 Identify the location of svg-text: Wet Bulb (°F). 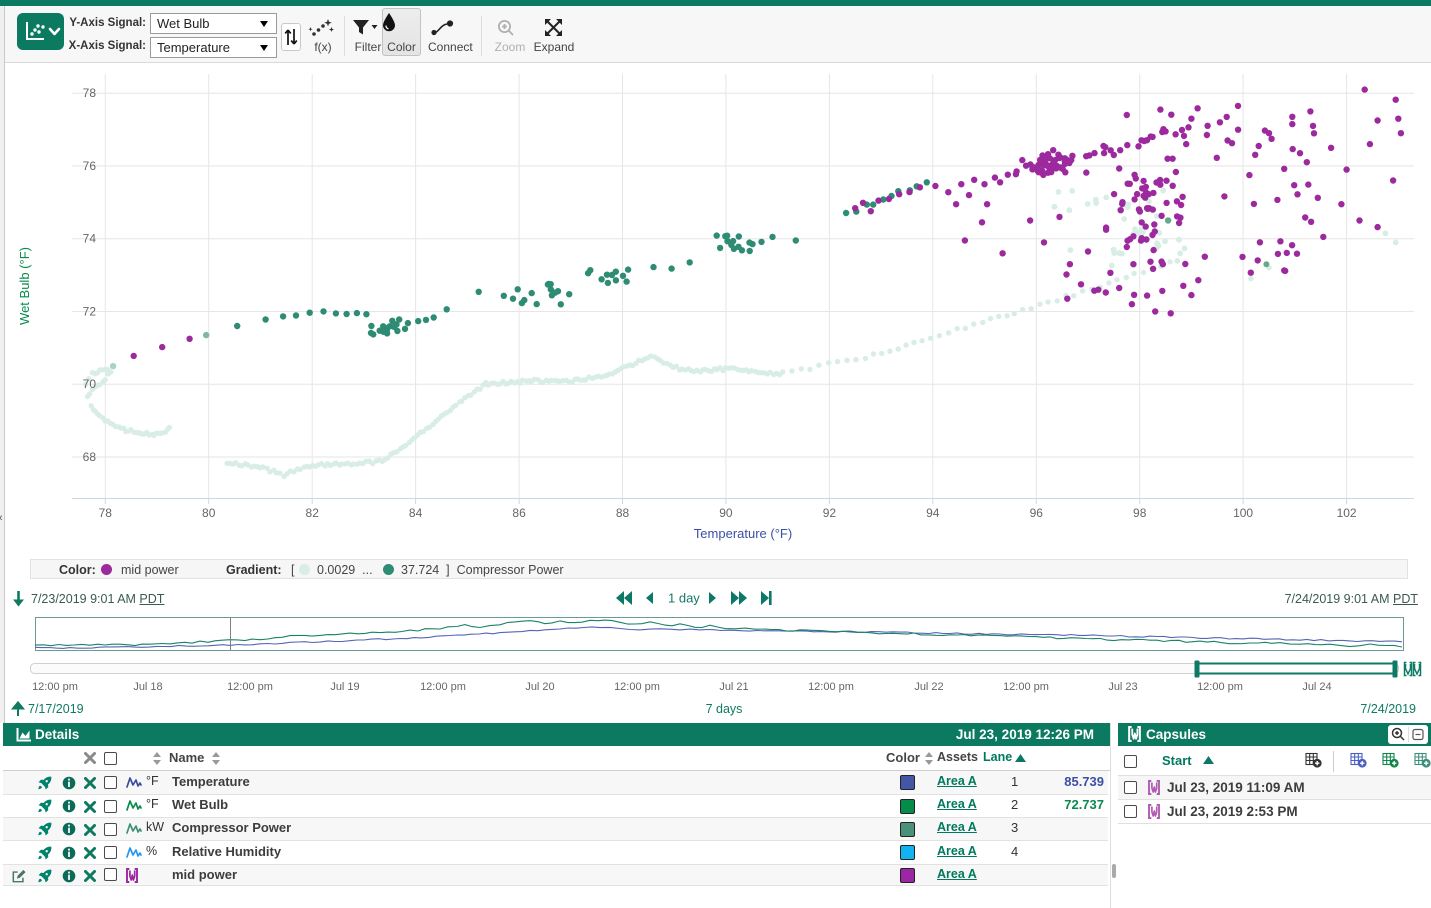
(24, 286).